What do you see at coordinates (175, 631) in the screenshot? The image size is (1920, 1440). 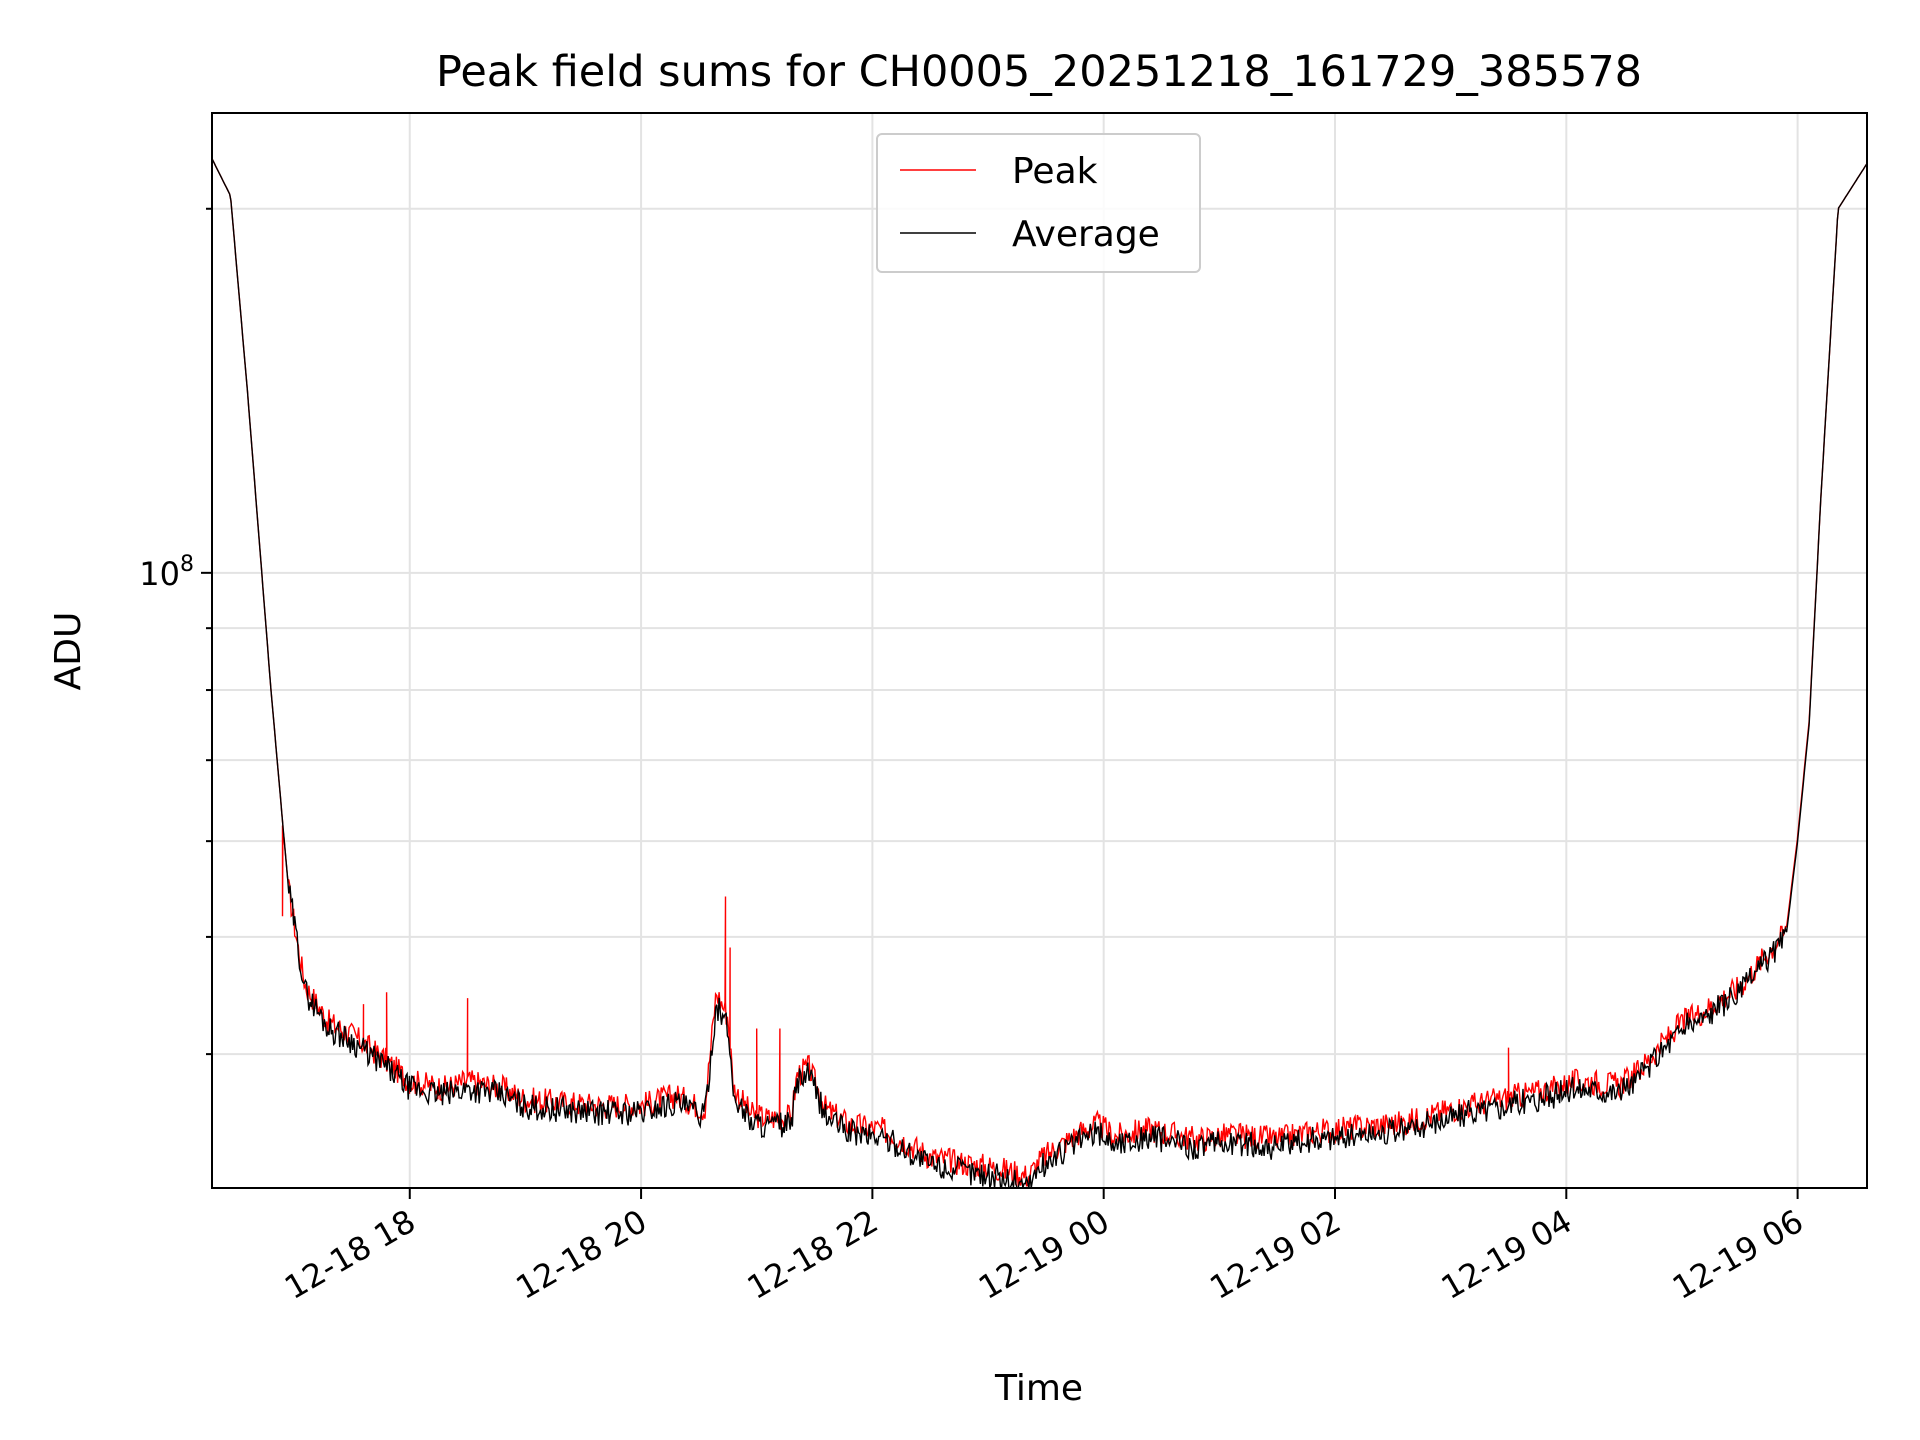 I see `y-axis-ticks: 108` at bounding box center [175, 631].